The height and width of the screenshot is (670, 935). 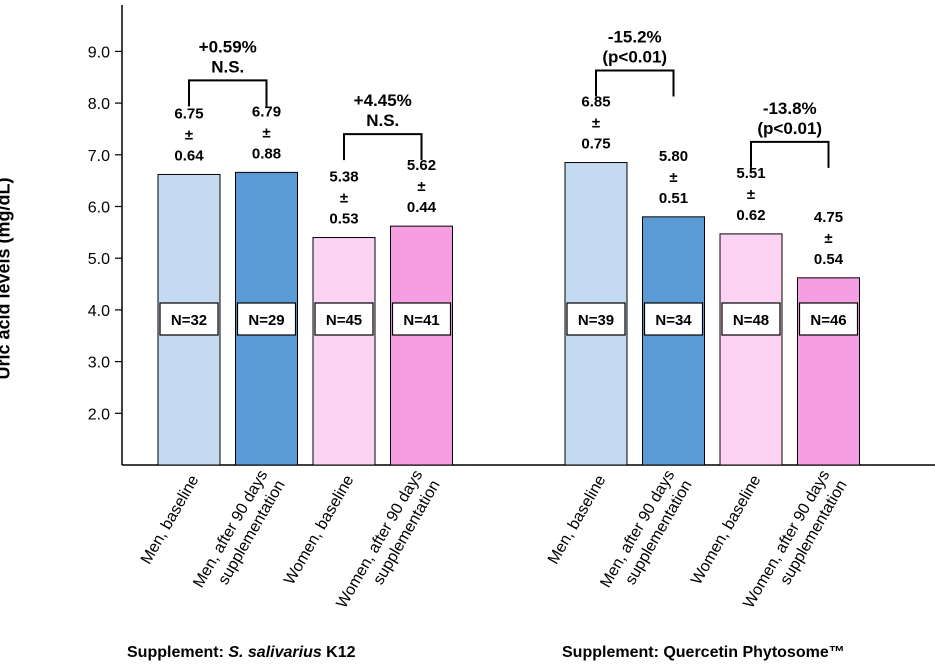 What do you see at coordinates (790, 108) in the screenshot?
I see `comparison-percent: -13.8%` at bounding box center [790, 108].